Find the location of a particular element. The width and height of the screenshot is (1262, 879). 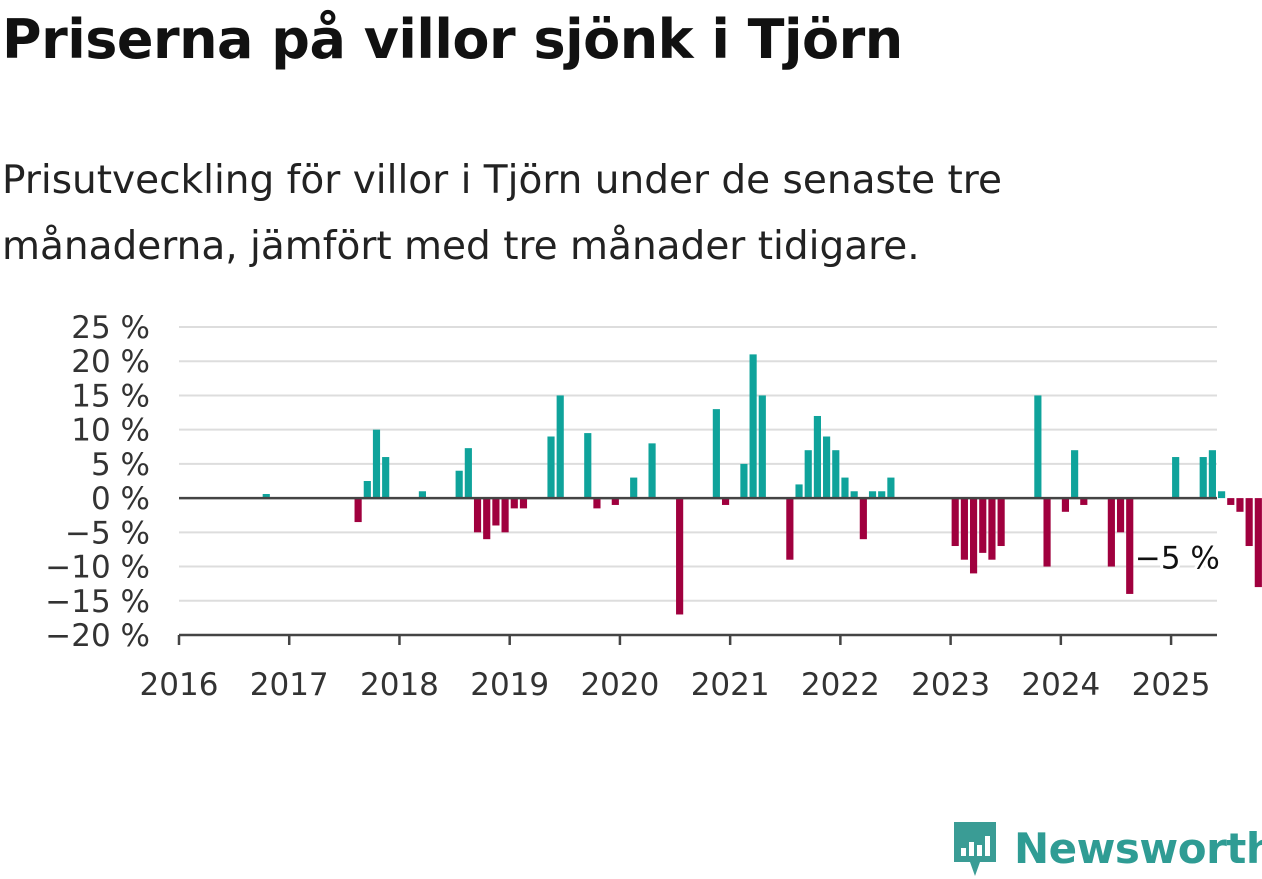

y-tick-label: −15 % is located at coordinates (97, 602).